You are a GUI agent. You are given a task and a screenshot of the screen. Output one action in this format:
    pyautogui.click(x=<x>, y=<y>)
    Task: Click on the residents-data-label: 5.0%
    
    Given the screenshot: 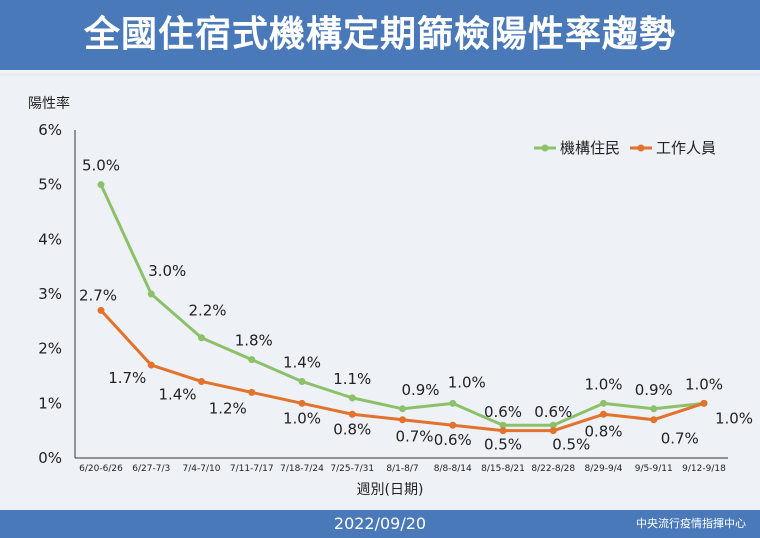 What is the action you would take?
    pyautogui.click(x=101, y=166)
    